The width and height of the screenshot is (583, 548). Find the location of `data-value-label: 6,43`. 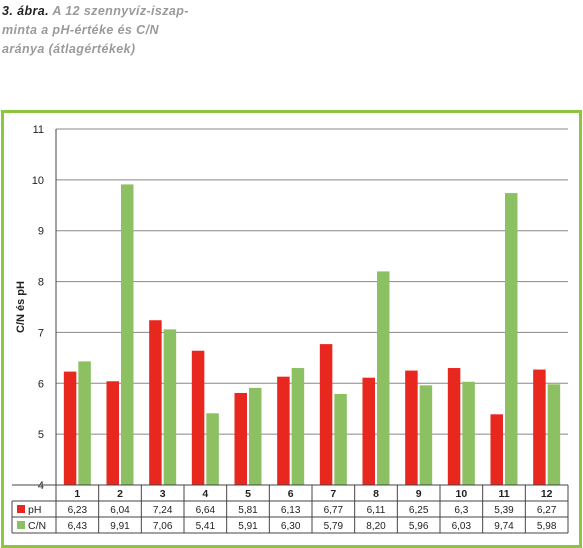

data-value-label: 6,43 is located at coordinates (78, 526).